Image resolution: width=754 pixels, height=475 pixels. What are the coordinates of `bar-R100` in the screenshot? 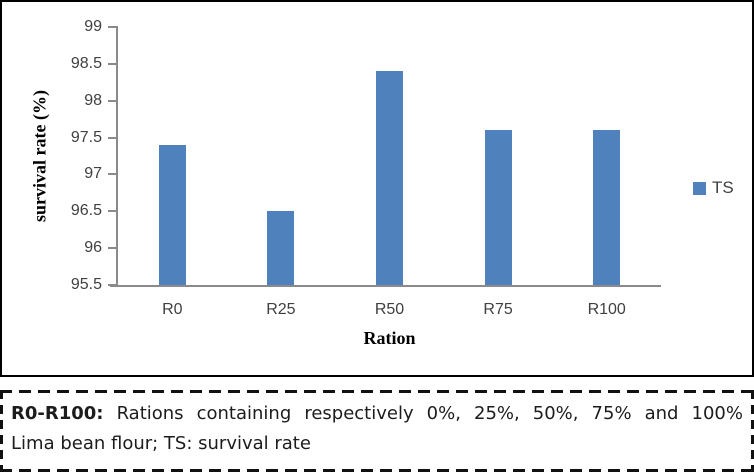 It's located at (607, 207).